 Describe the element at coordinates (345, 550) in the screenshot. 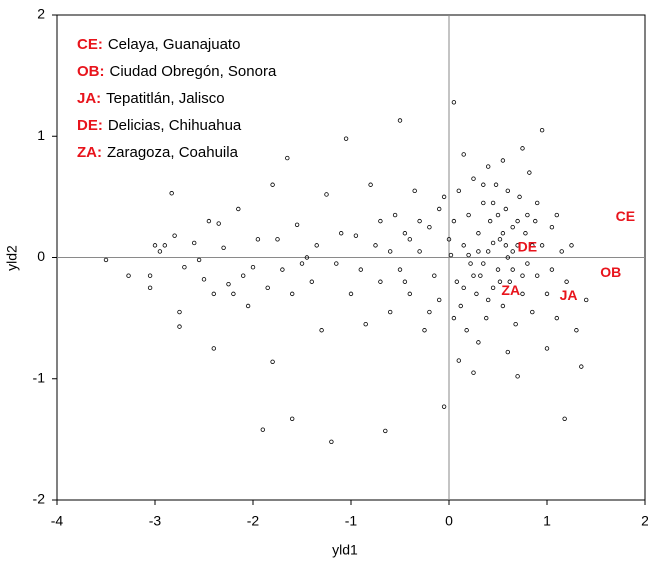

I see `x-axis-label: yld1` at that location.